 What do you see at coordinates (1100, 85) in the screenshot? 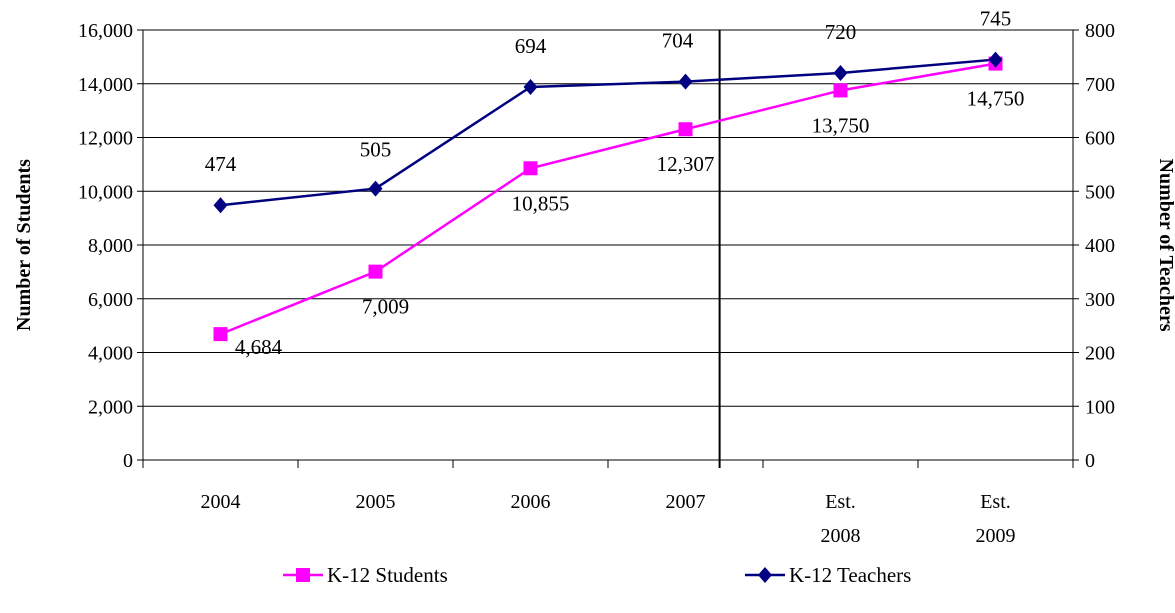
I see `y-right-tick-label: 700` at bounding box center [1100, 85].